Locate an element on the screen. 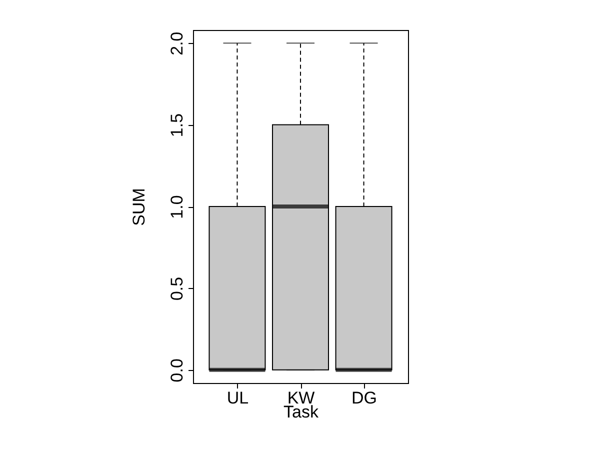 This screenshot has height=456, width=605. x-tick-label: UL is located at coordinates (237, 398).